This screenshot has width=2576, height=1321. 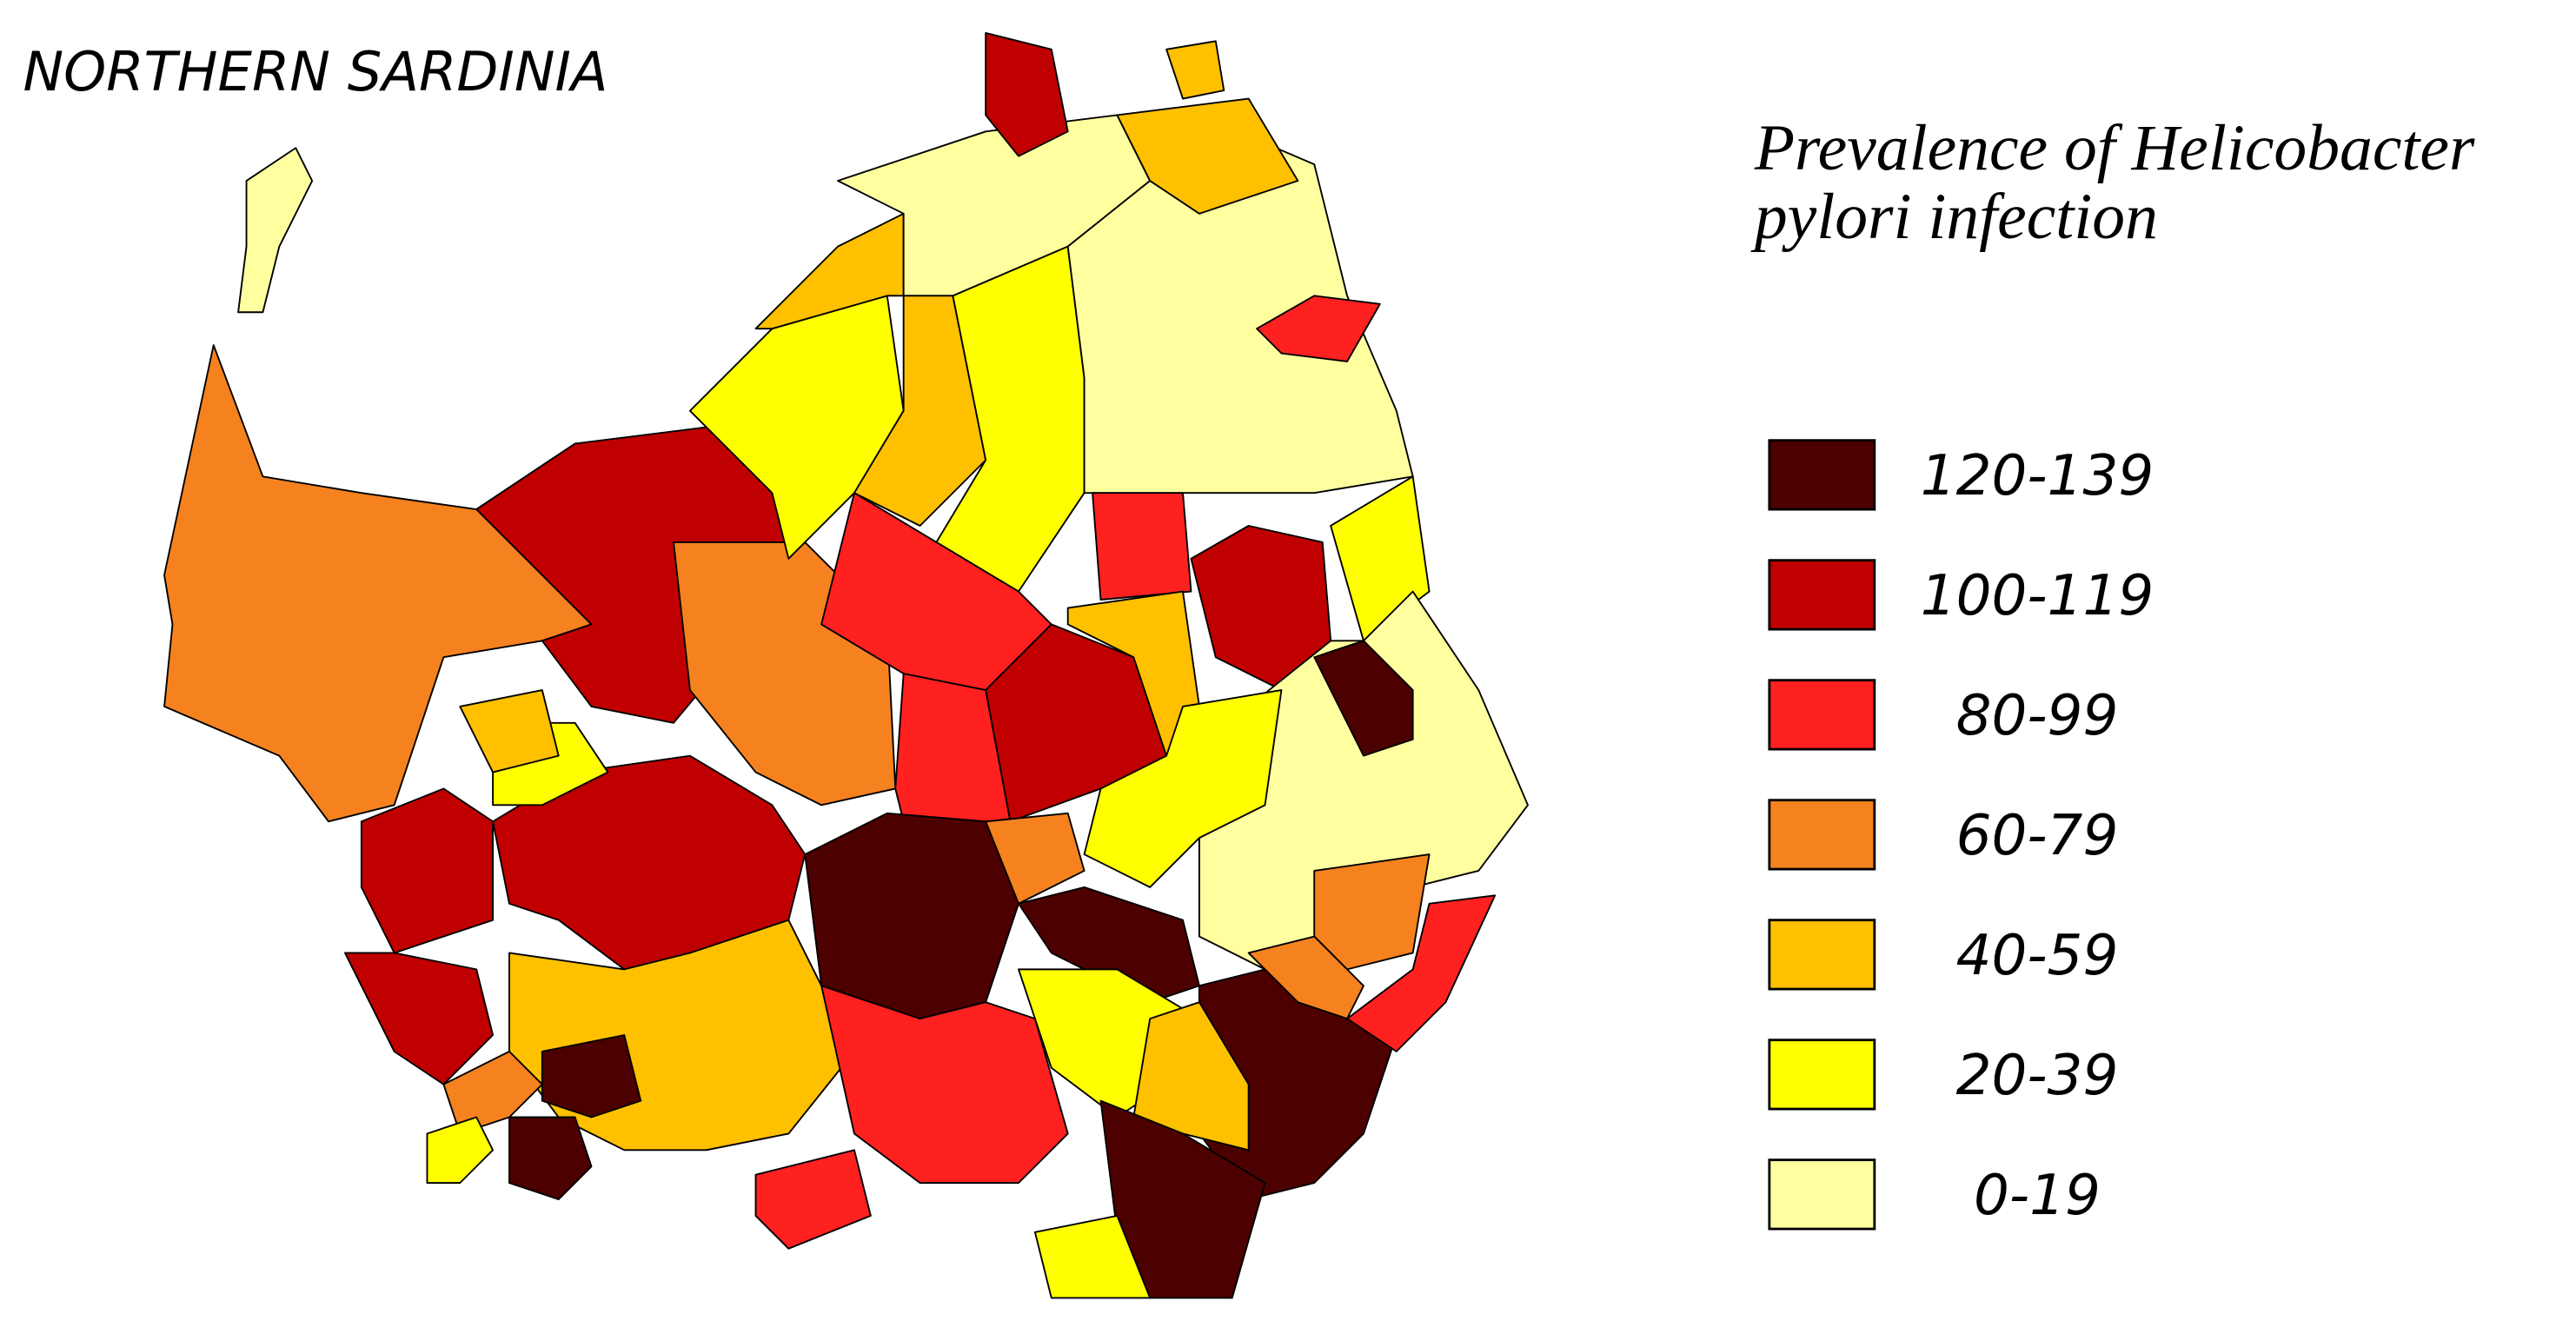 I want to click on legend-label: 120-139, so click(x=2037, y=476).